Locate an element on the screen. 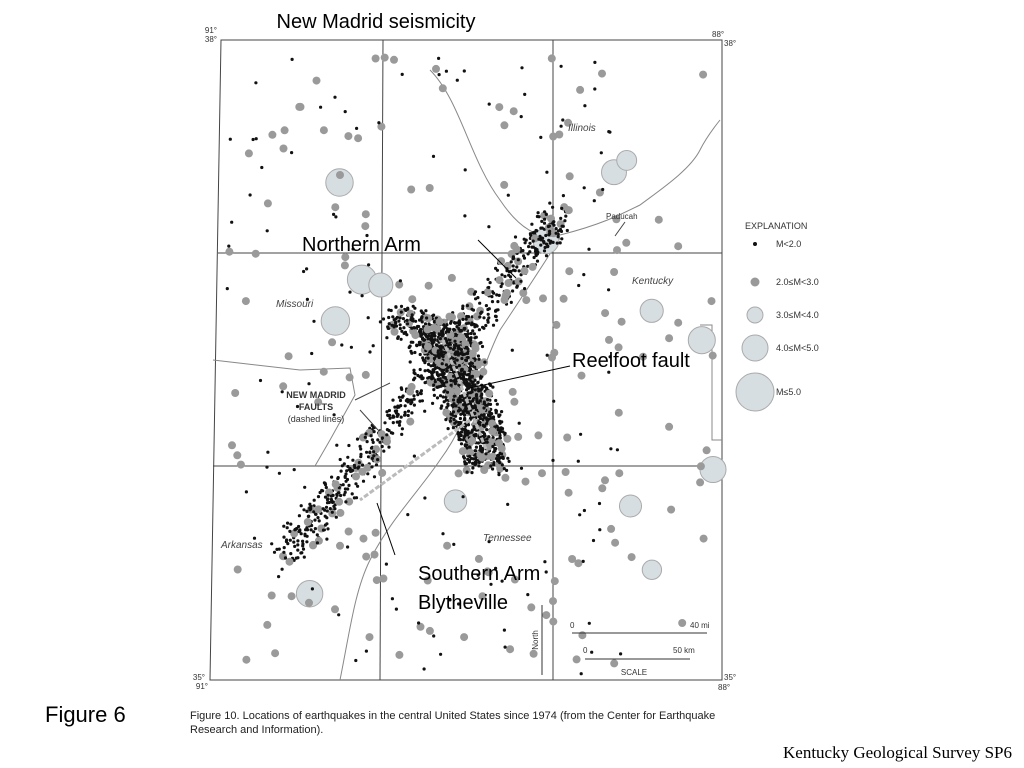  legend-label: 3.0≤M<4.0 is located at coordinates (797, 315).